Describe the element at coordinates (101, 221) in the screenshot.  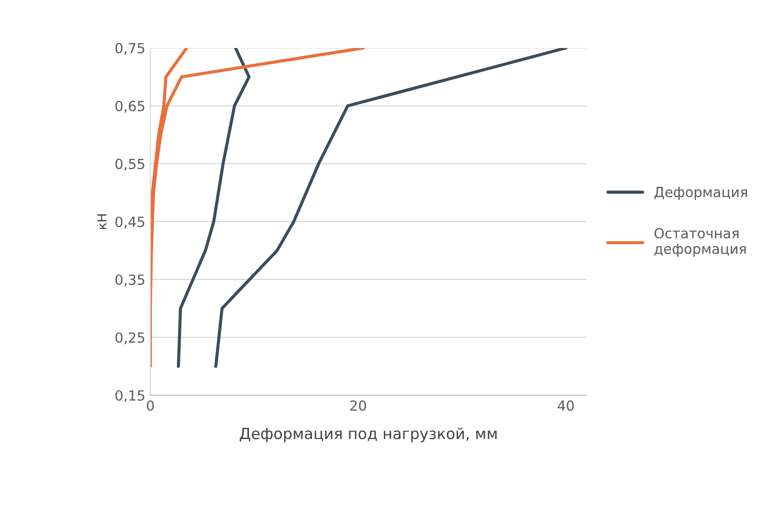
I see `y-axis-title: кН` at that location.